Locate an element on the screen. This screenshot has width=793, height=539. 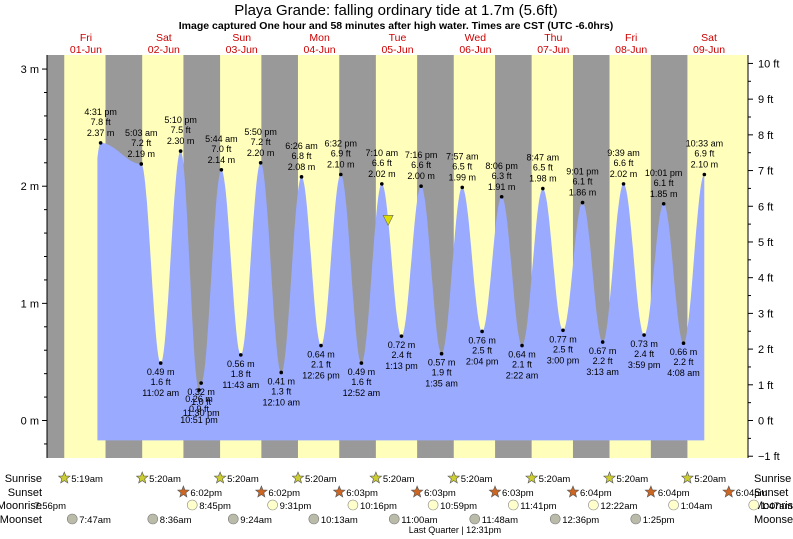
extreme-feet: 6.3 ft is located at coordinates (502, 176).